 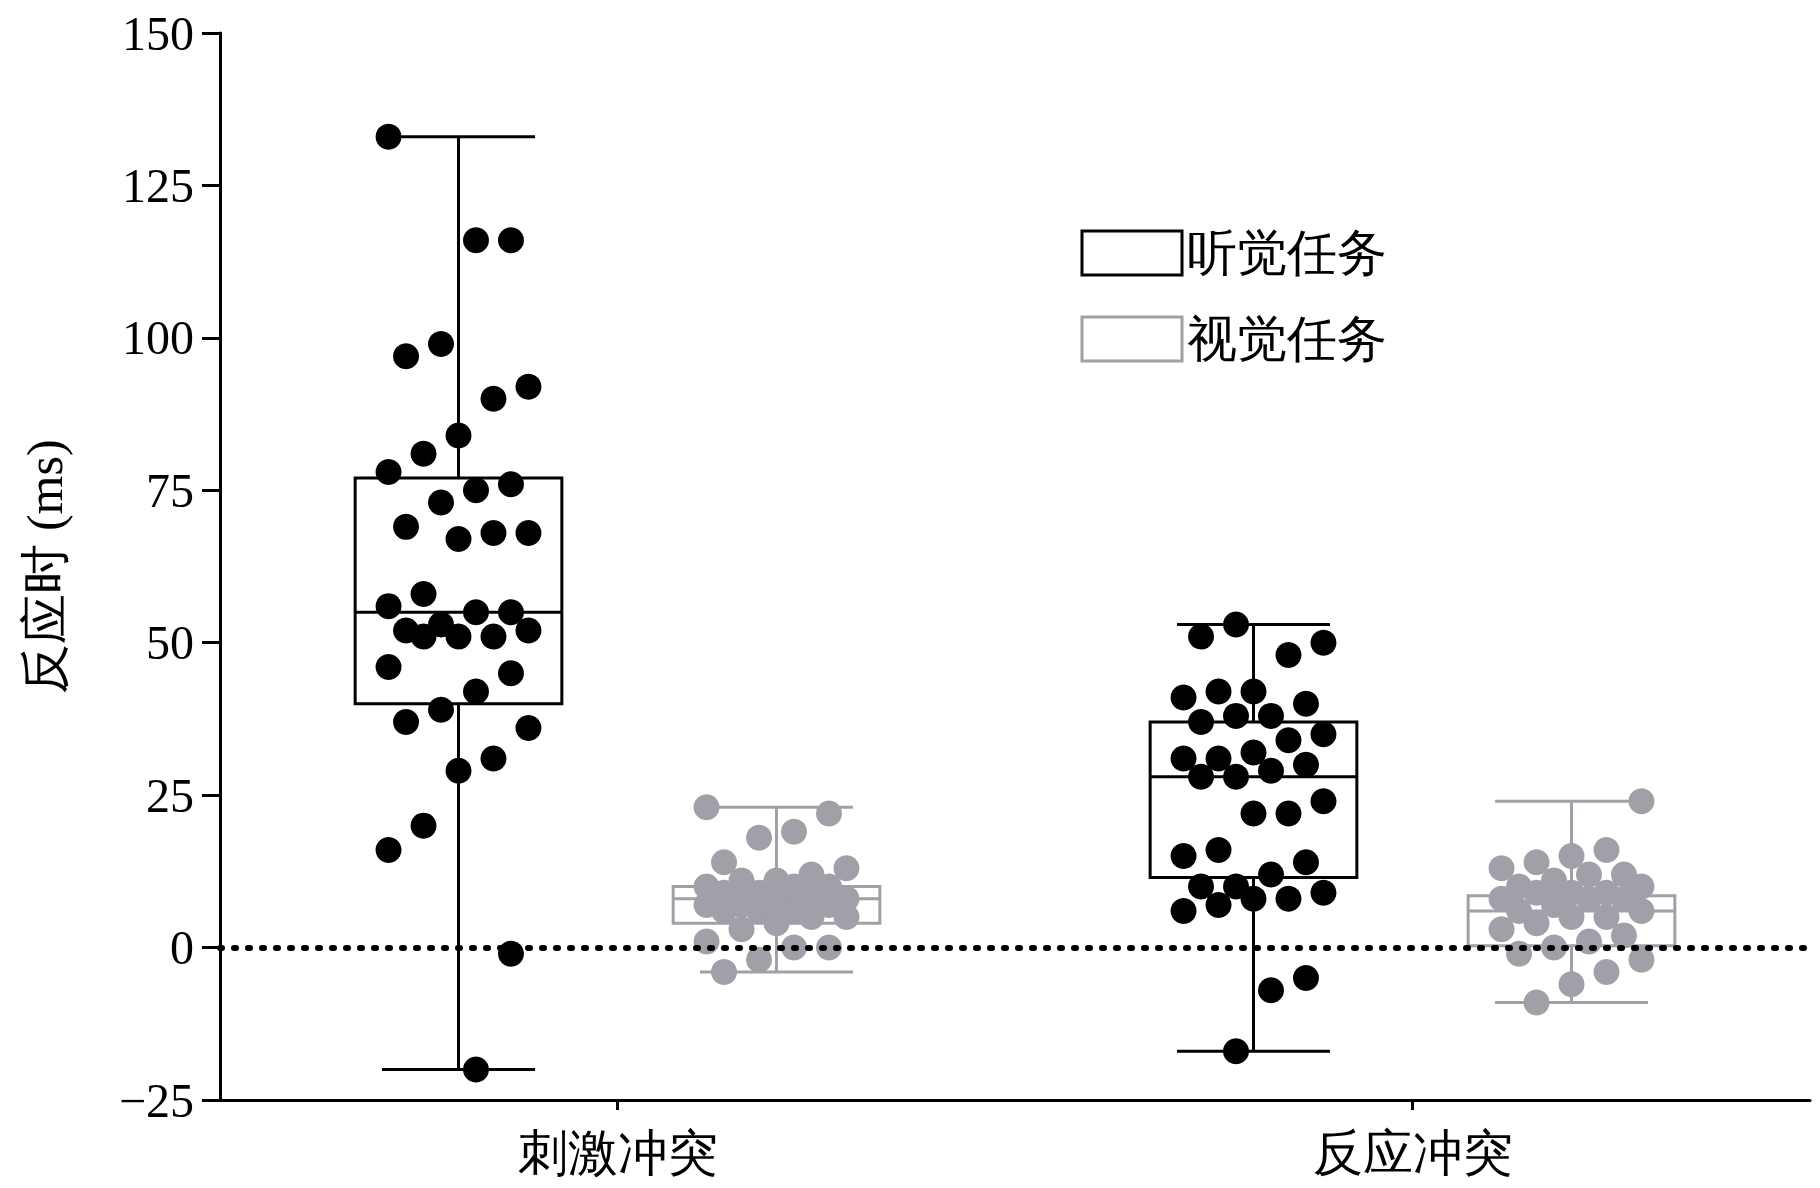 What do you see at coordinates (1412, 1153) in the screenshot?
I see `x-tick-label: 反应冲突` at bounding box center [1412, 1153].